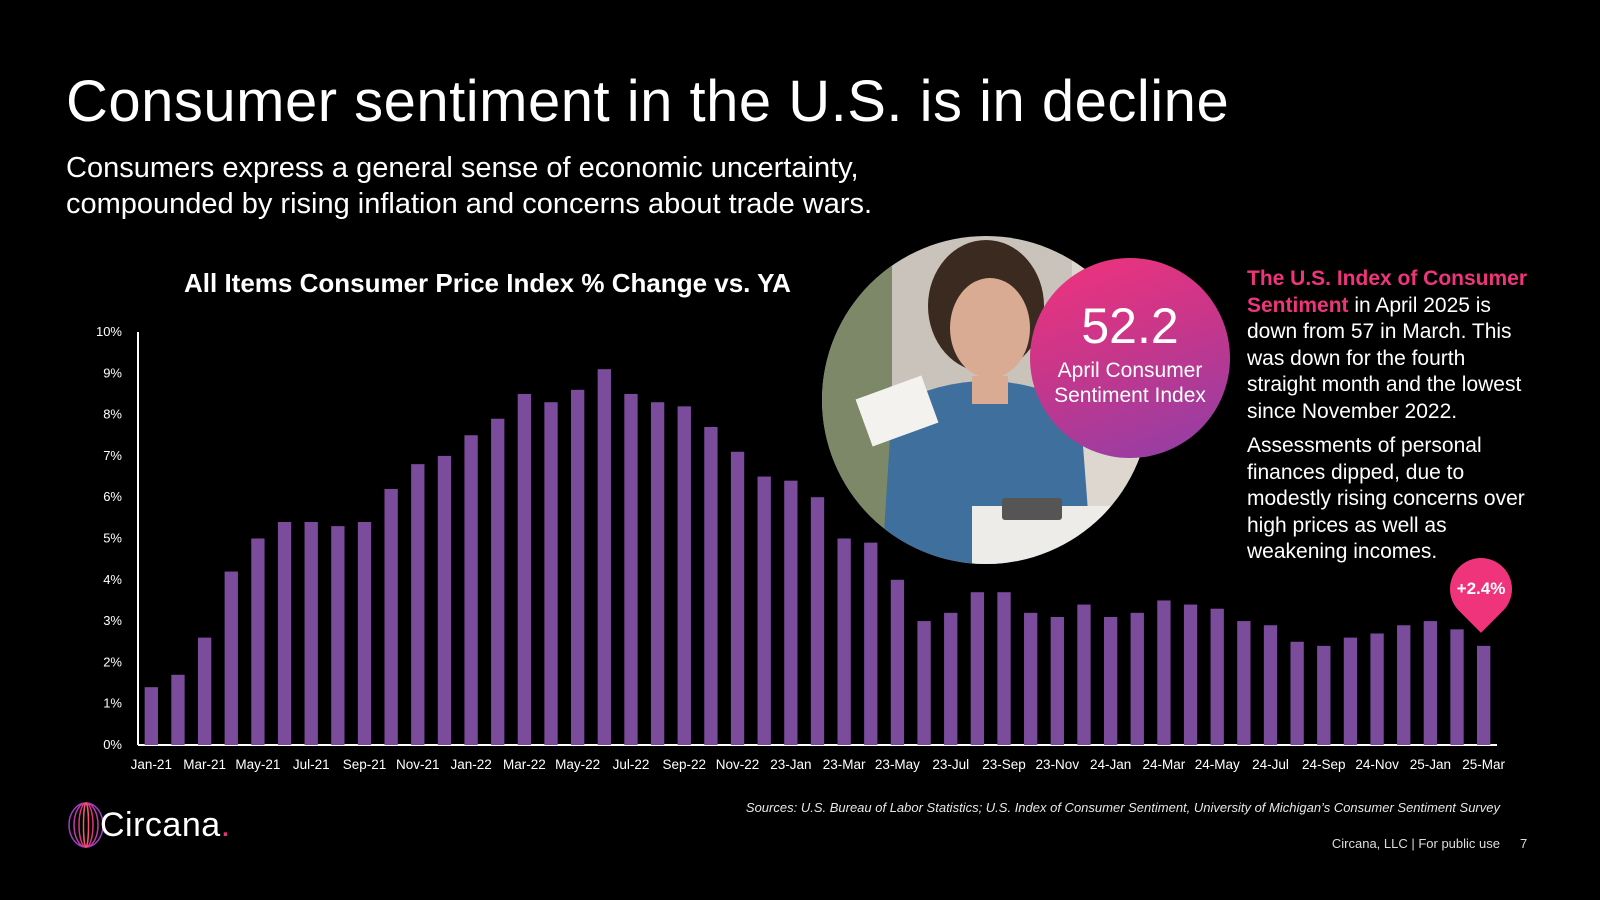 This screenshot has width=1600, height=900. What do you see at coordinates (844, 764) in the screenshot?
I see `x-tick-label: 23-Mar` at bounding box center [844, 764].